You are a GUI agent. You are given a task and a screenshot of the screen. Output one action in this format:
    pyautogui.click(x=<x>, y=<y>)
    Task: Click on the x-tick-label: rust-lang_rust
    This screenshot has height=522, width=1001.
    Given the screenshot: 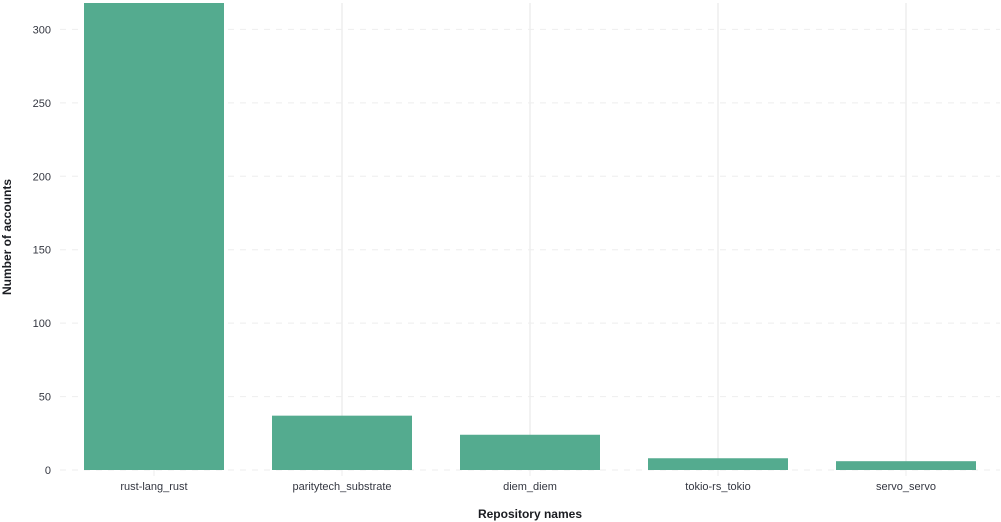 What is the action you would take?
    pyautogui.click(x=153, y=487)
    